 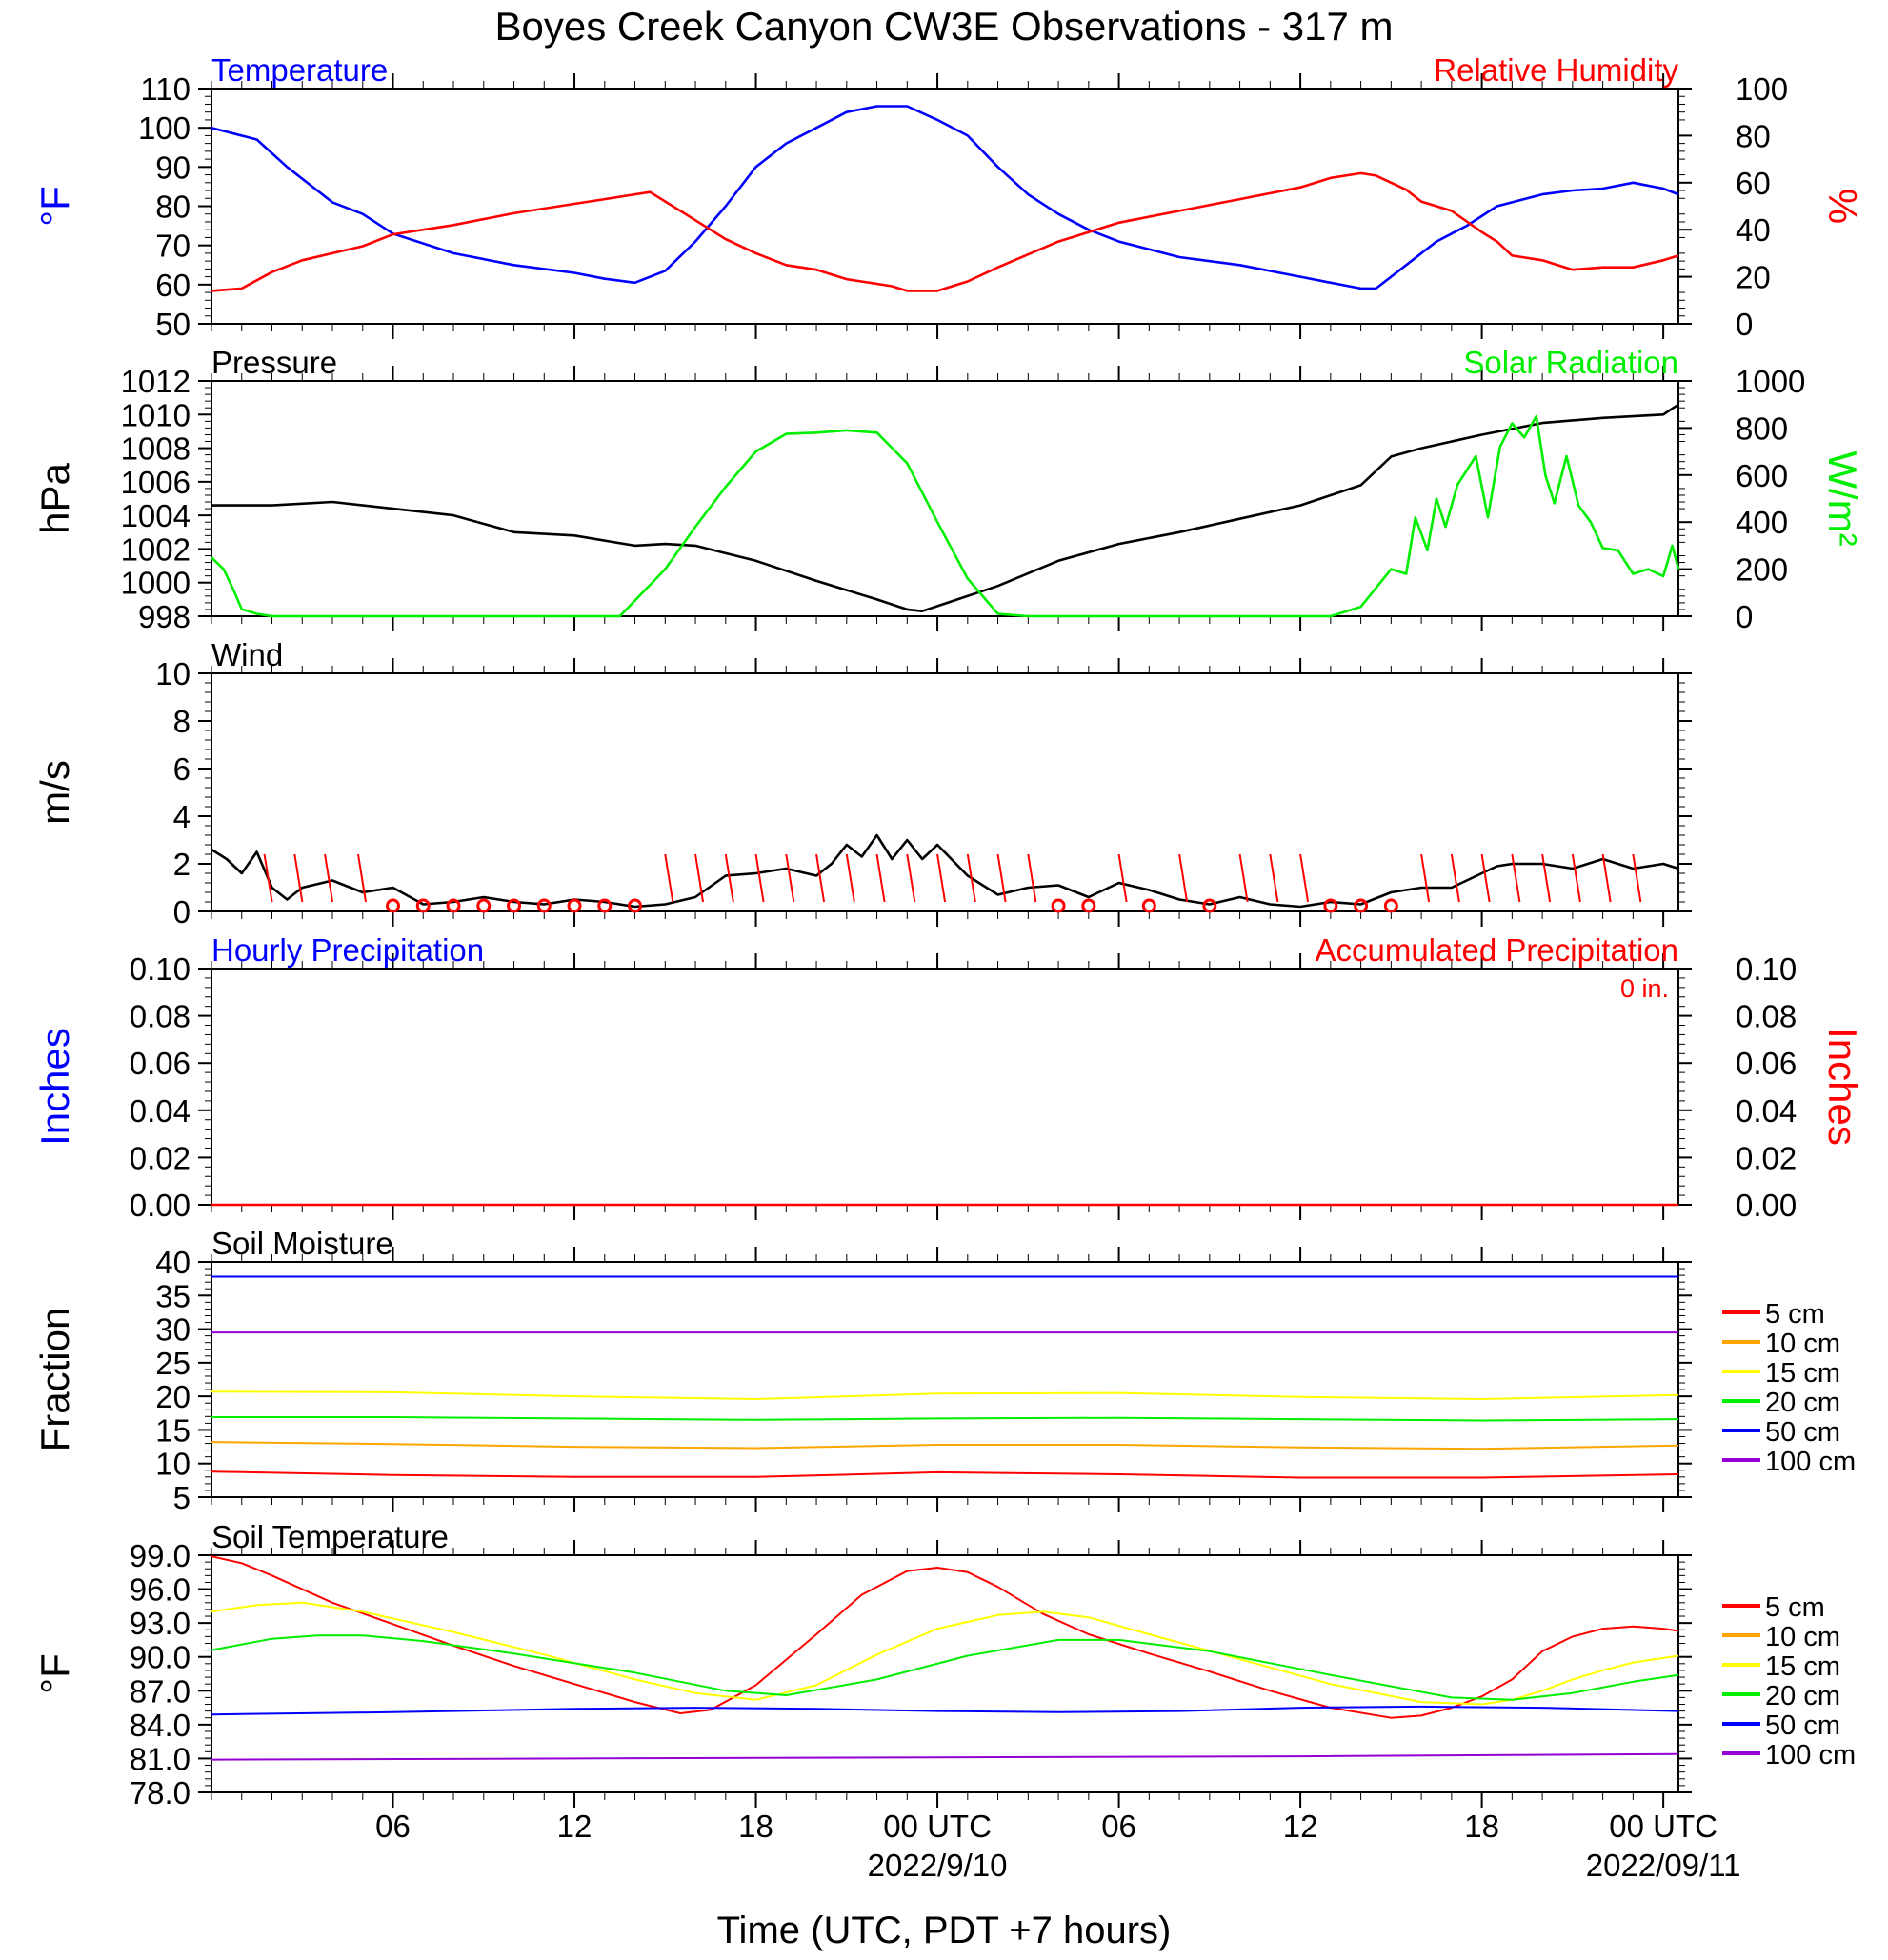 What do you see at coordinates (156, 482) in the screenshot?
I see `y-tick-label-left: 1006` at bounding box center [156, 482].